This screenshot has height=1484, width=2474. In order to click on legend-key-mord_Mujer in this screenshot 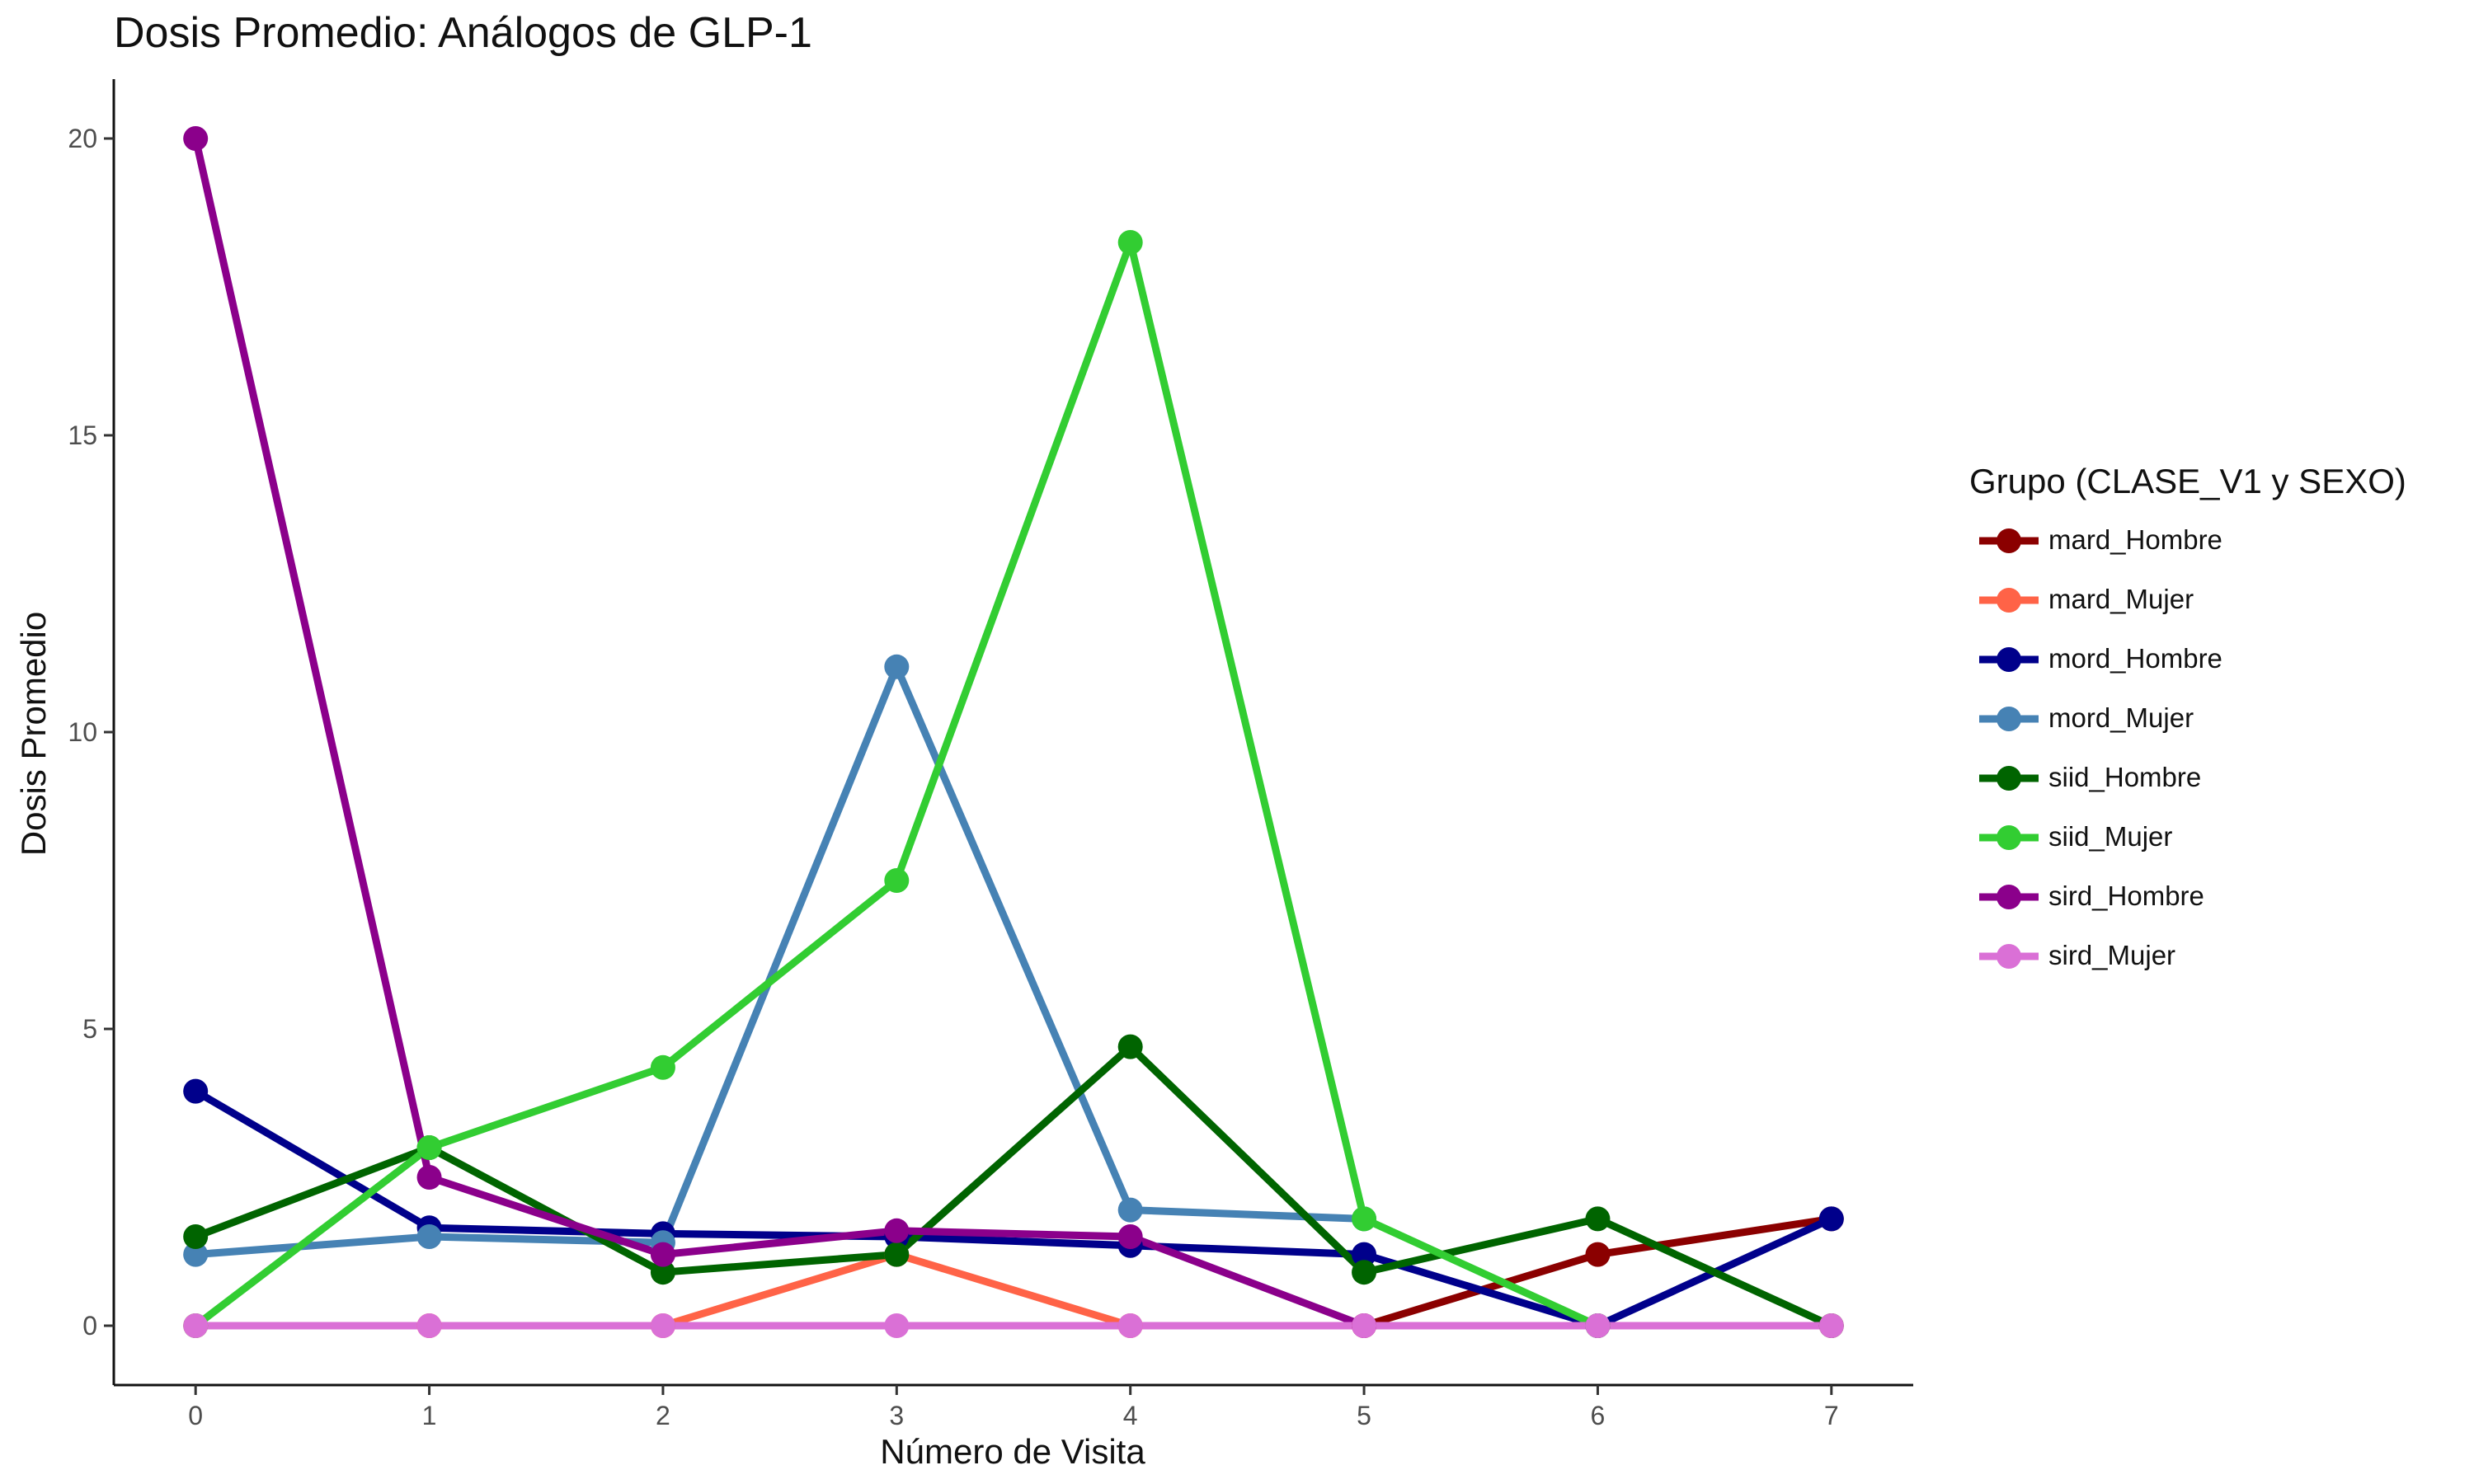, I will do `click(2009, 719)`.